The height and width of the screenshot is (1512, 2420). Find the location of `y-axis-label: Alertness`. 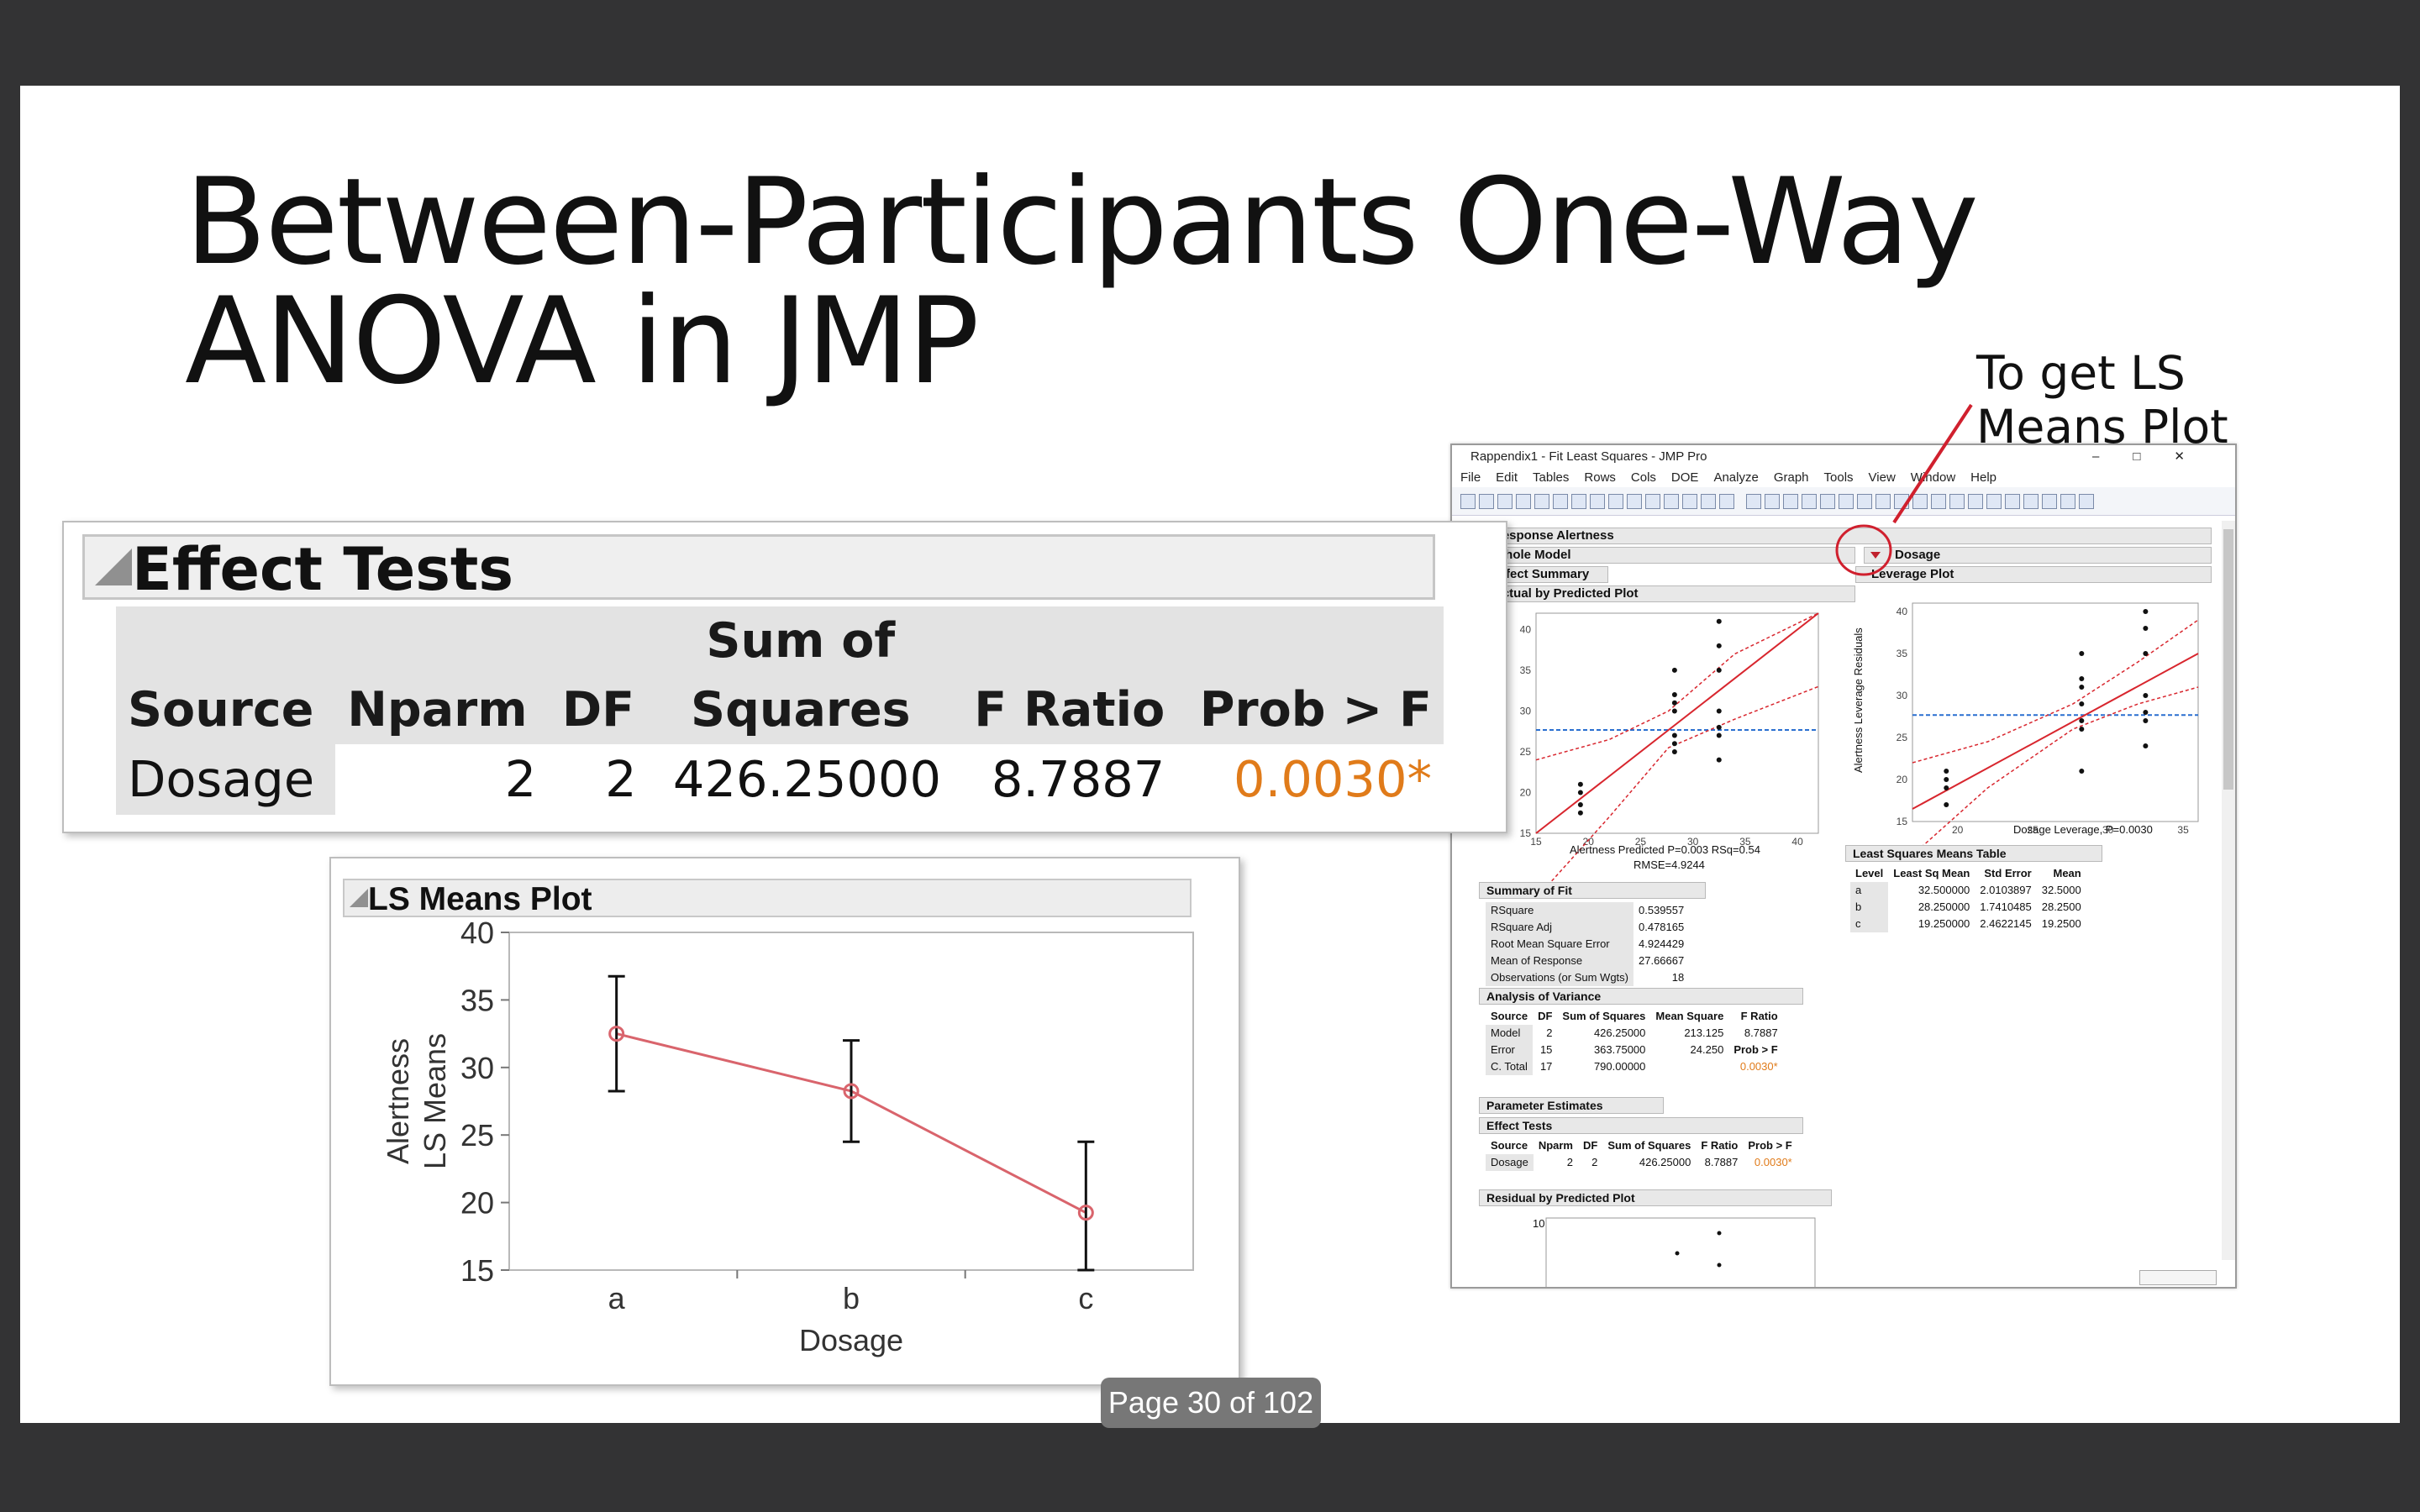

y-axis-label: Alertness is located at coordinates (398, 1101).